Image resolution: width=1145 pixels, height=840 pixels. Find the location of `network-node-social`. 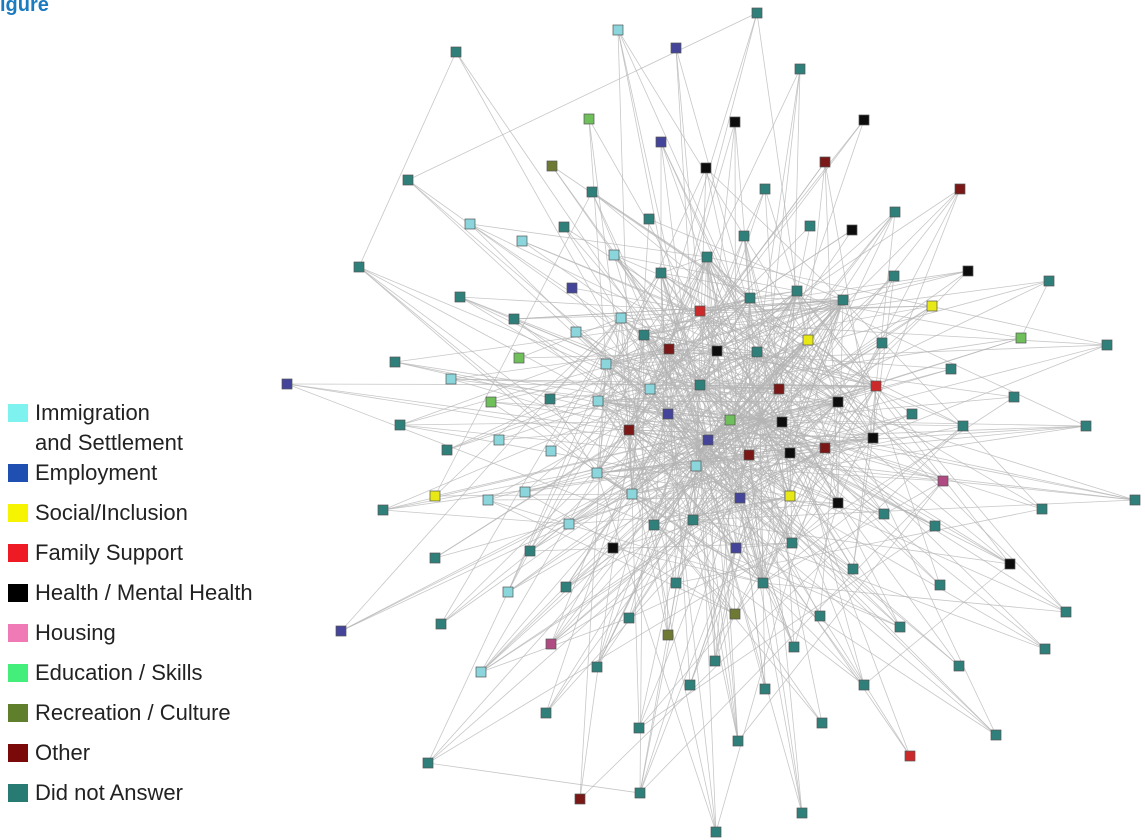

network-node-social is located at coordinates (790, 496).